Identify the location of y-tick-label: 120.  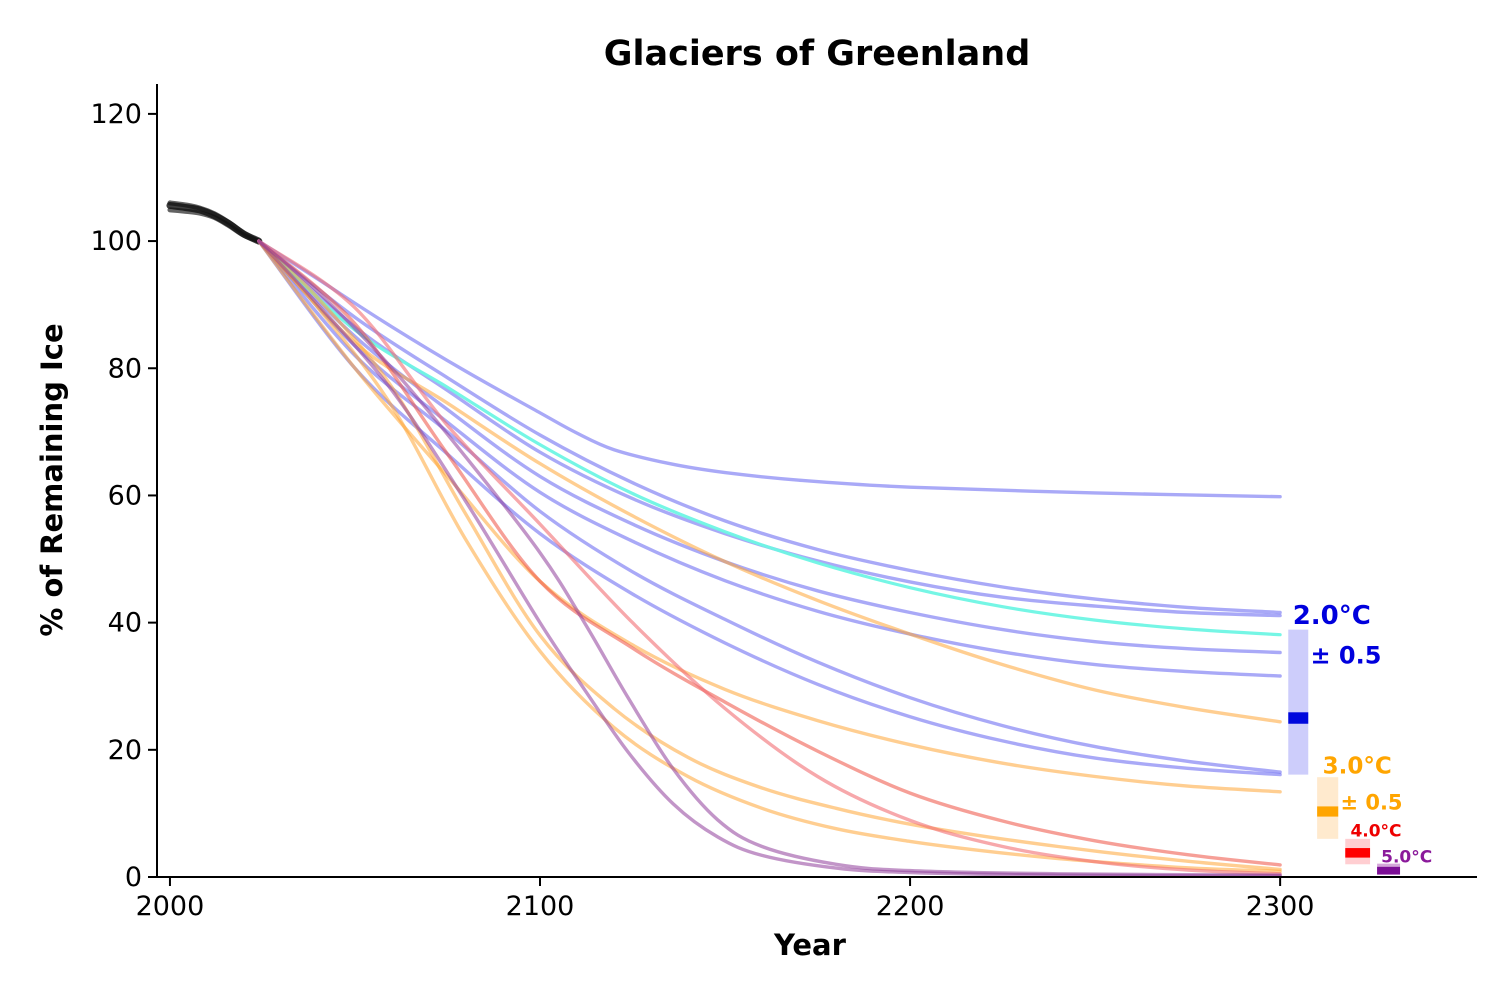
(116, 114).